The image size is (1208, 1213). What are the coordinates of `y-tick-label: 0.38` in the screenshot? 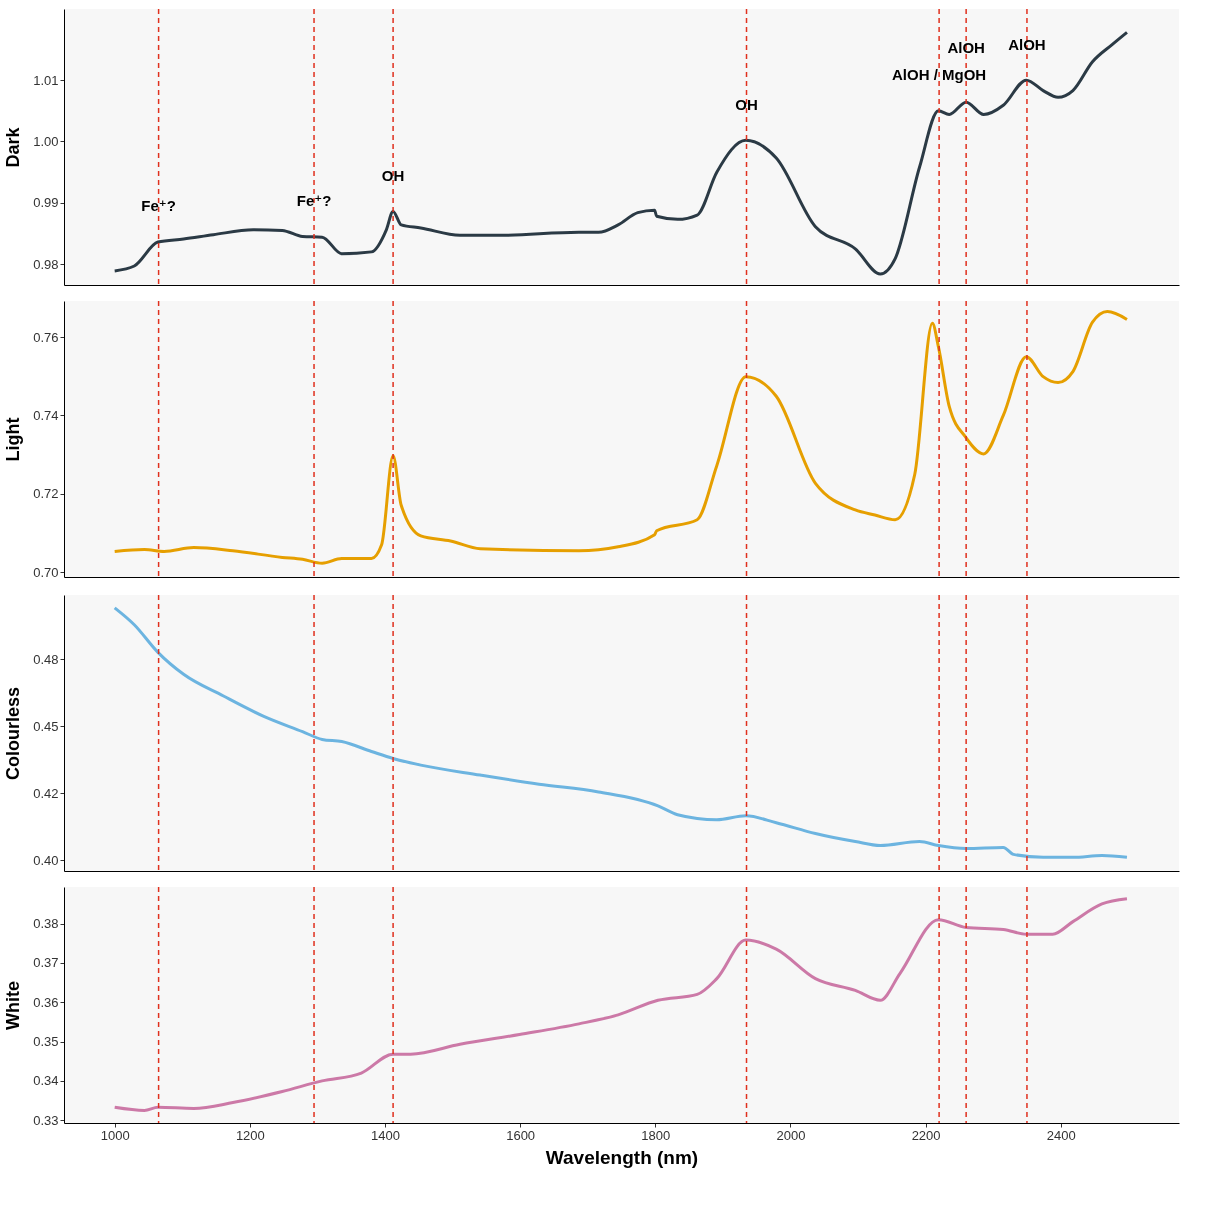 It's located at (46, 924).